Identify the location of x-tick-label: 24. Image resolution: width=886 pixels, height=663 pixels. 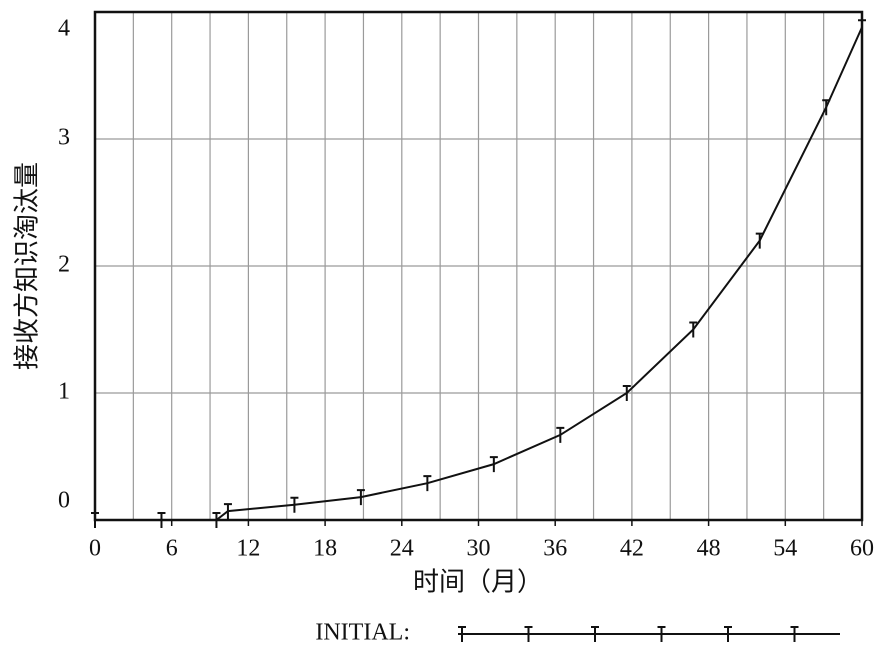
(402, 549).